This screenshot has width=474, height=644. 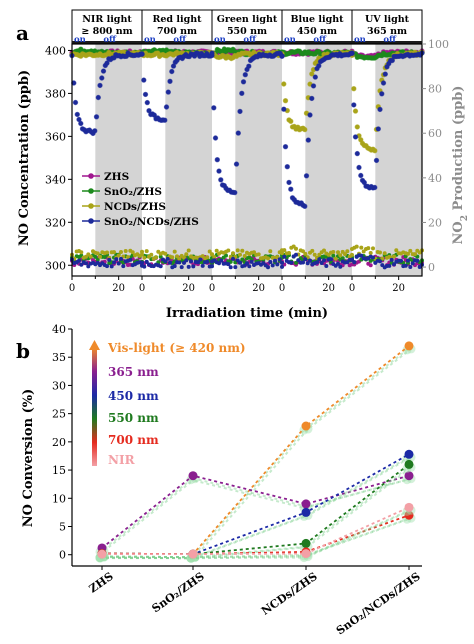 What do you see at coordinates (55, 179) in the screenshot?
I see `left-tick-label: 340` at bounding box center [55, 179].